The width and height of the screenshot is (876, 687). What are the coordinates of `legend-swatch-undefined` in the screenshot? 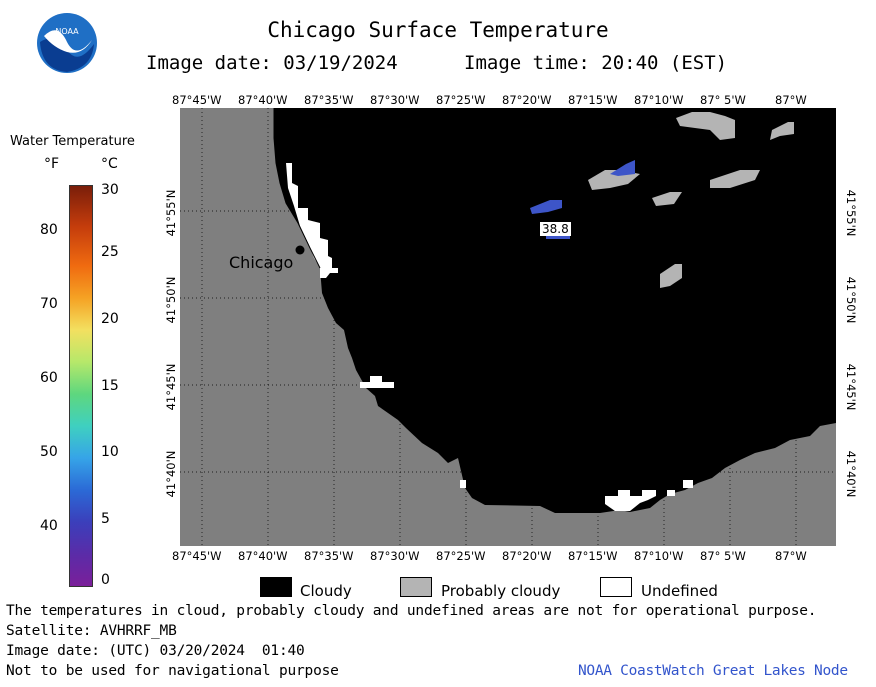 It's located at (616, 587).